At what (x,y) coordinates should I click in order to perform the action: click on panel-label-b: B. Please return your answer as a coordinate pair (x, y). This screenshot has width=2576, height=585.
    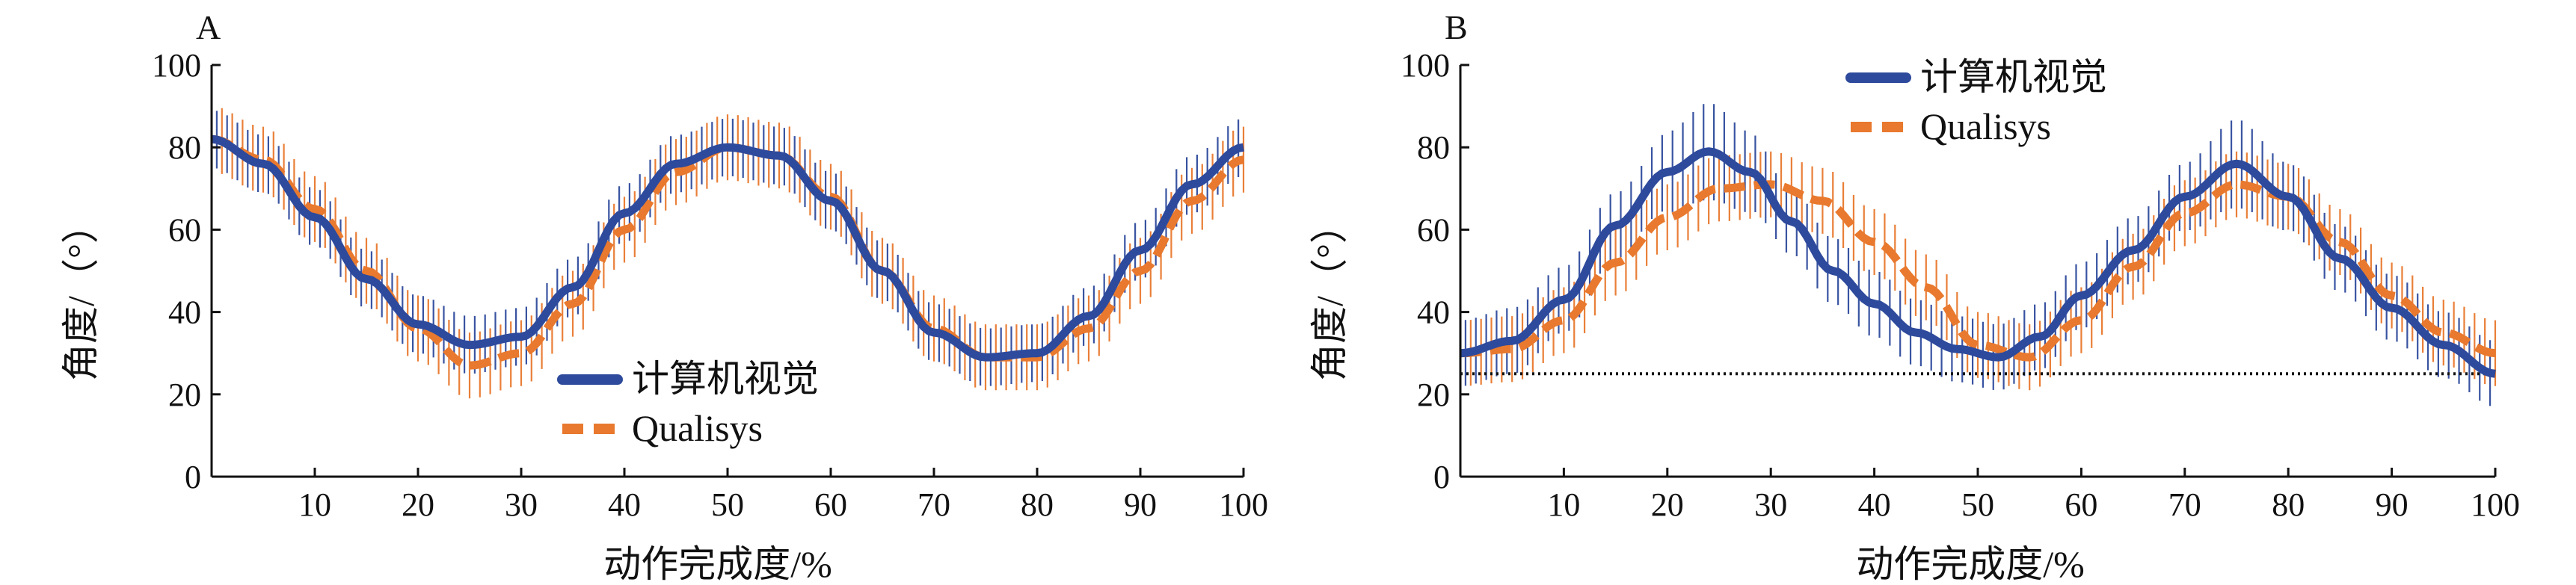
    Looking at the image, I should click on (1456, 27).